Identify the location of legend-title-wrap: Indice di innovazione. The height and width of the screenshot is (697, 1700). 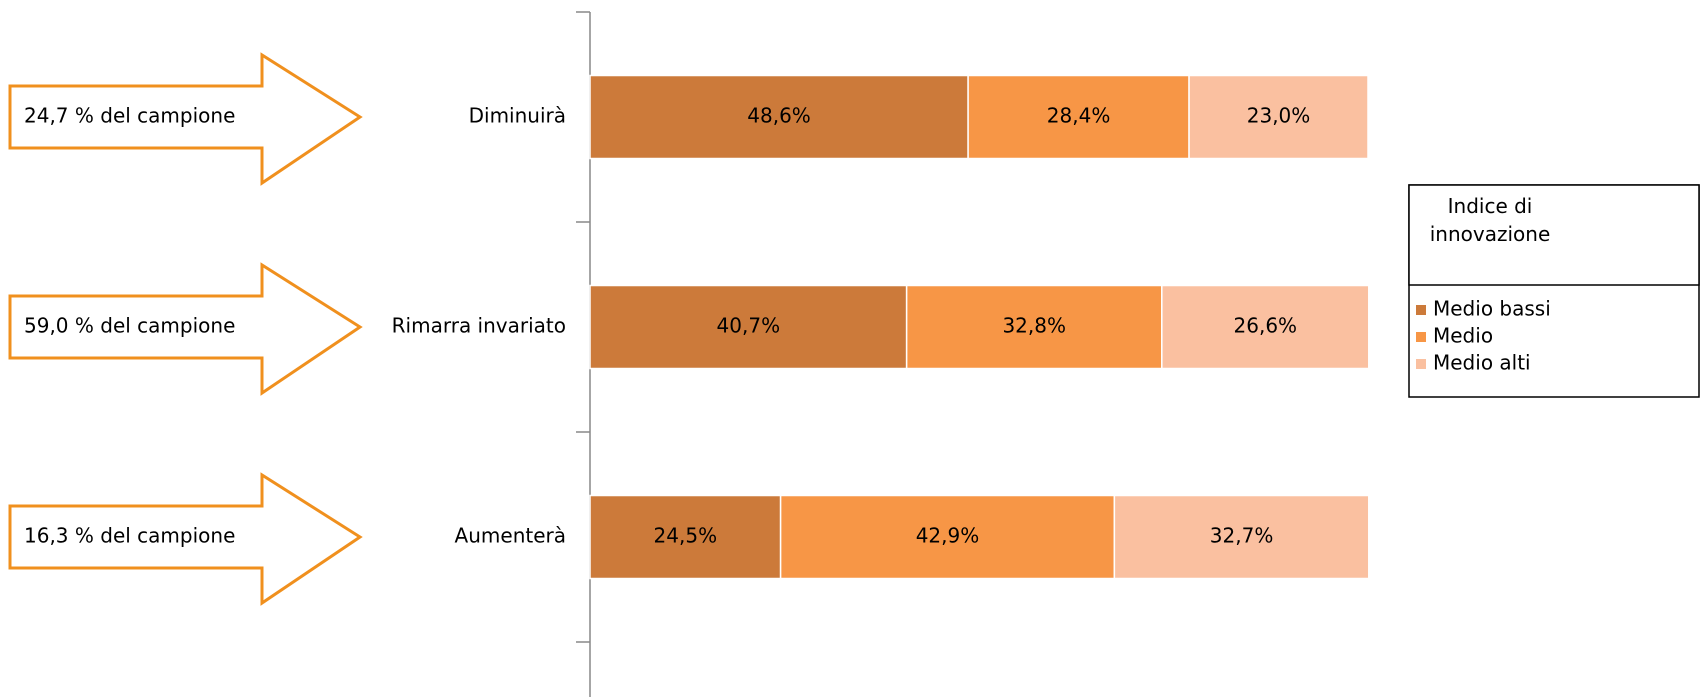
(1490, 220).